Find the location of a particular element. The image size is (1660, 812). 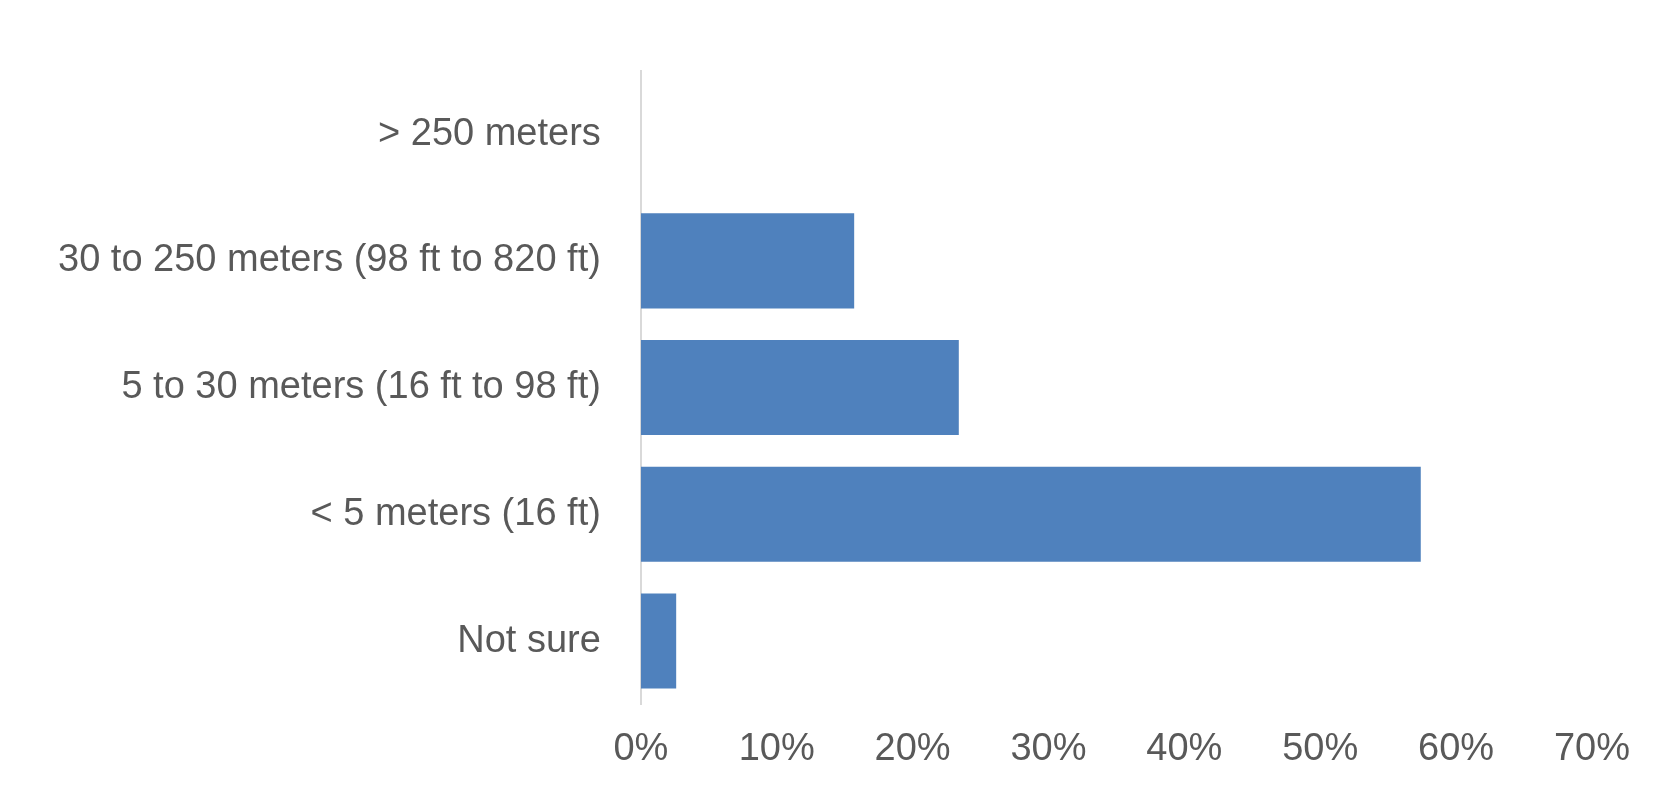

y-tick-label: < 5 meters (16 ft) is located at coordinates (455, 511).